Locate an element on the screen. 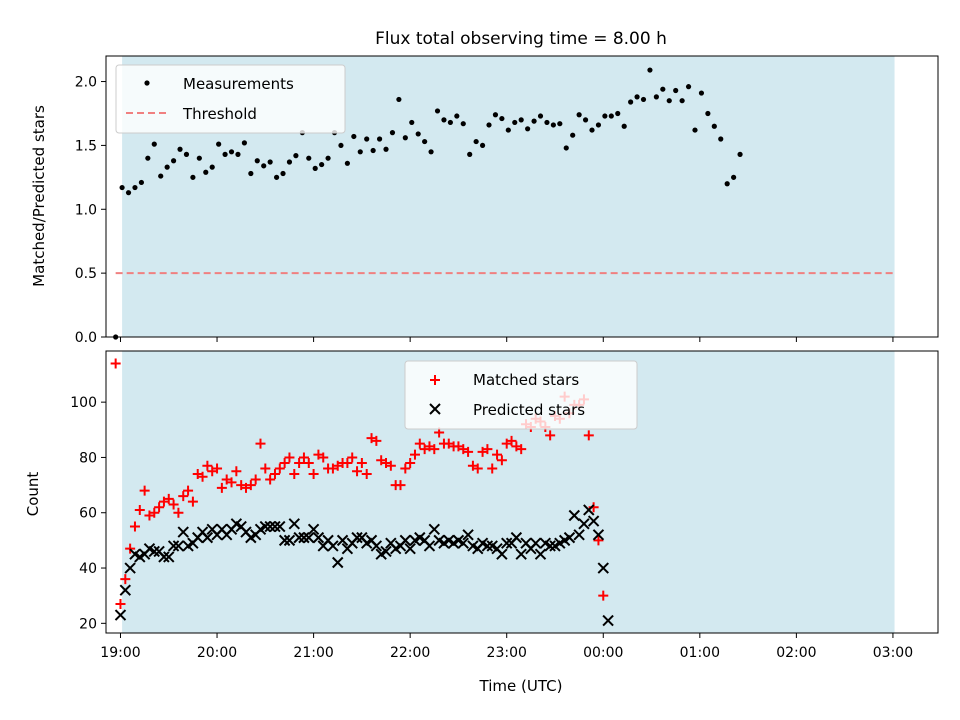  legend-threshold-label: Threshold is located at coordinates (219, 114).